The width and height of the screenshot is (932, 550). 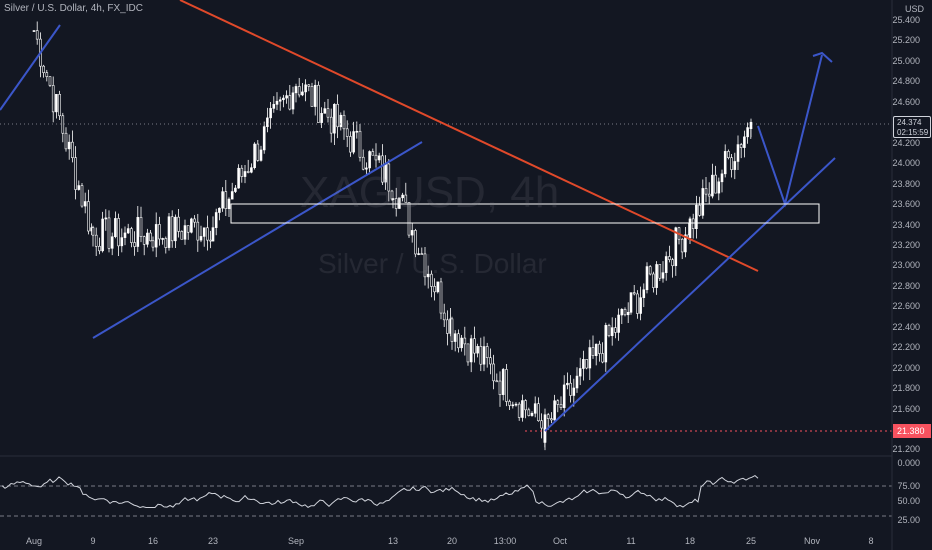 What do you see at coordinates (505, 541) in the screenshot?
I see `time-tick: 13:00` at bounding box center [505, 541].